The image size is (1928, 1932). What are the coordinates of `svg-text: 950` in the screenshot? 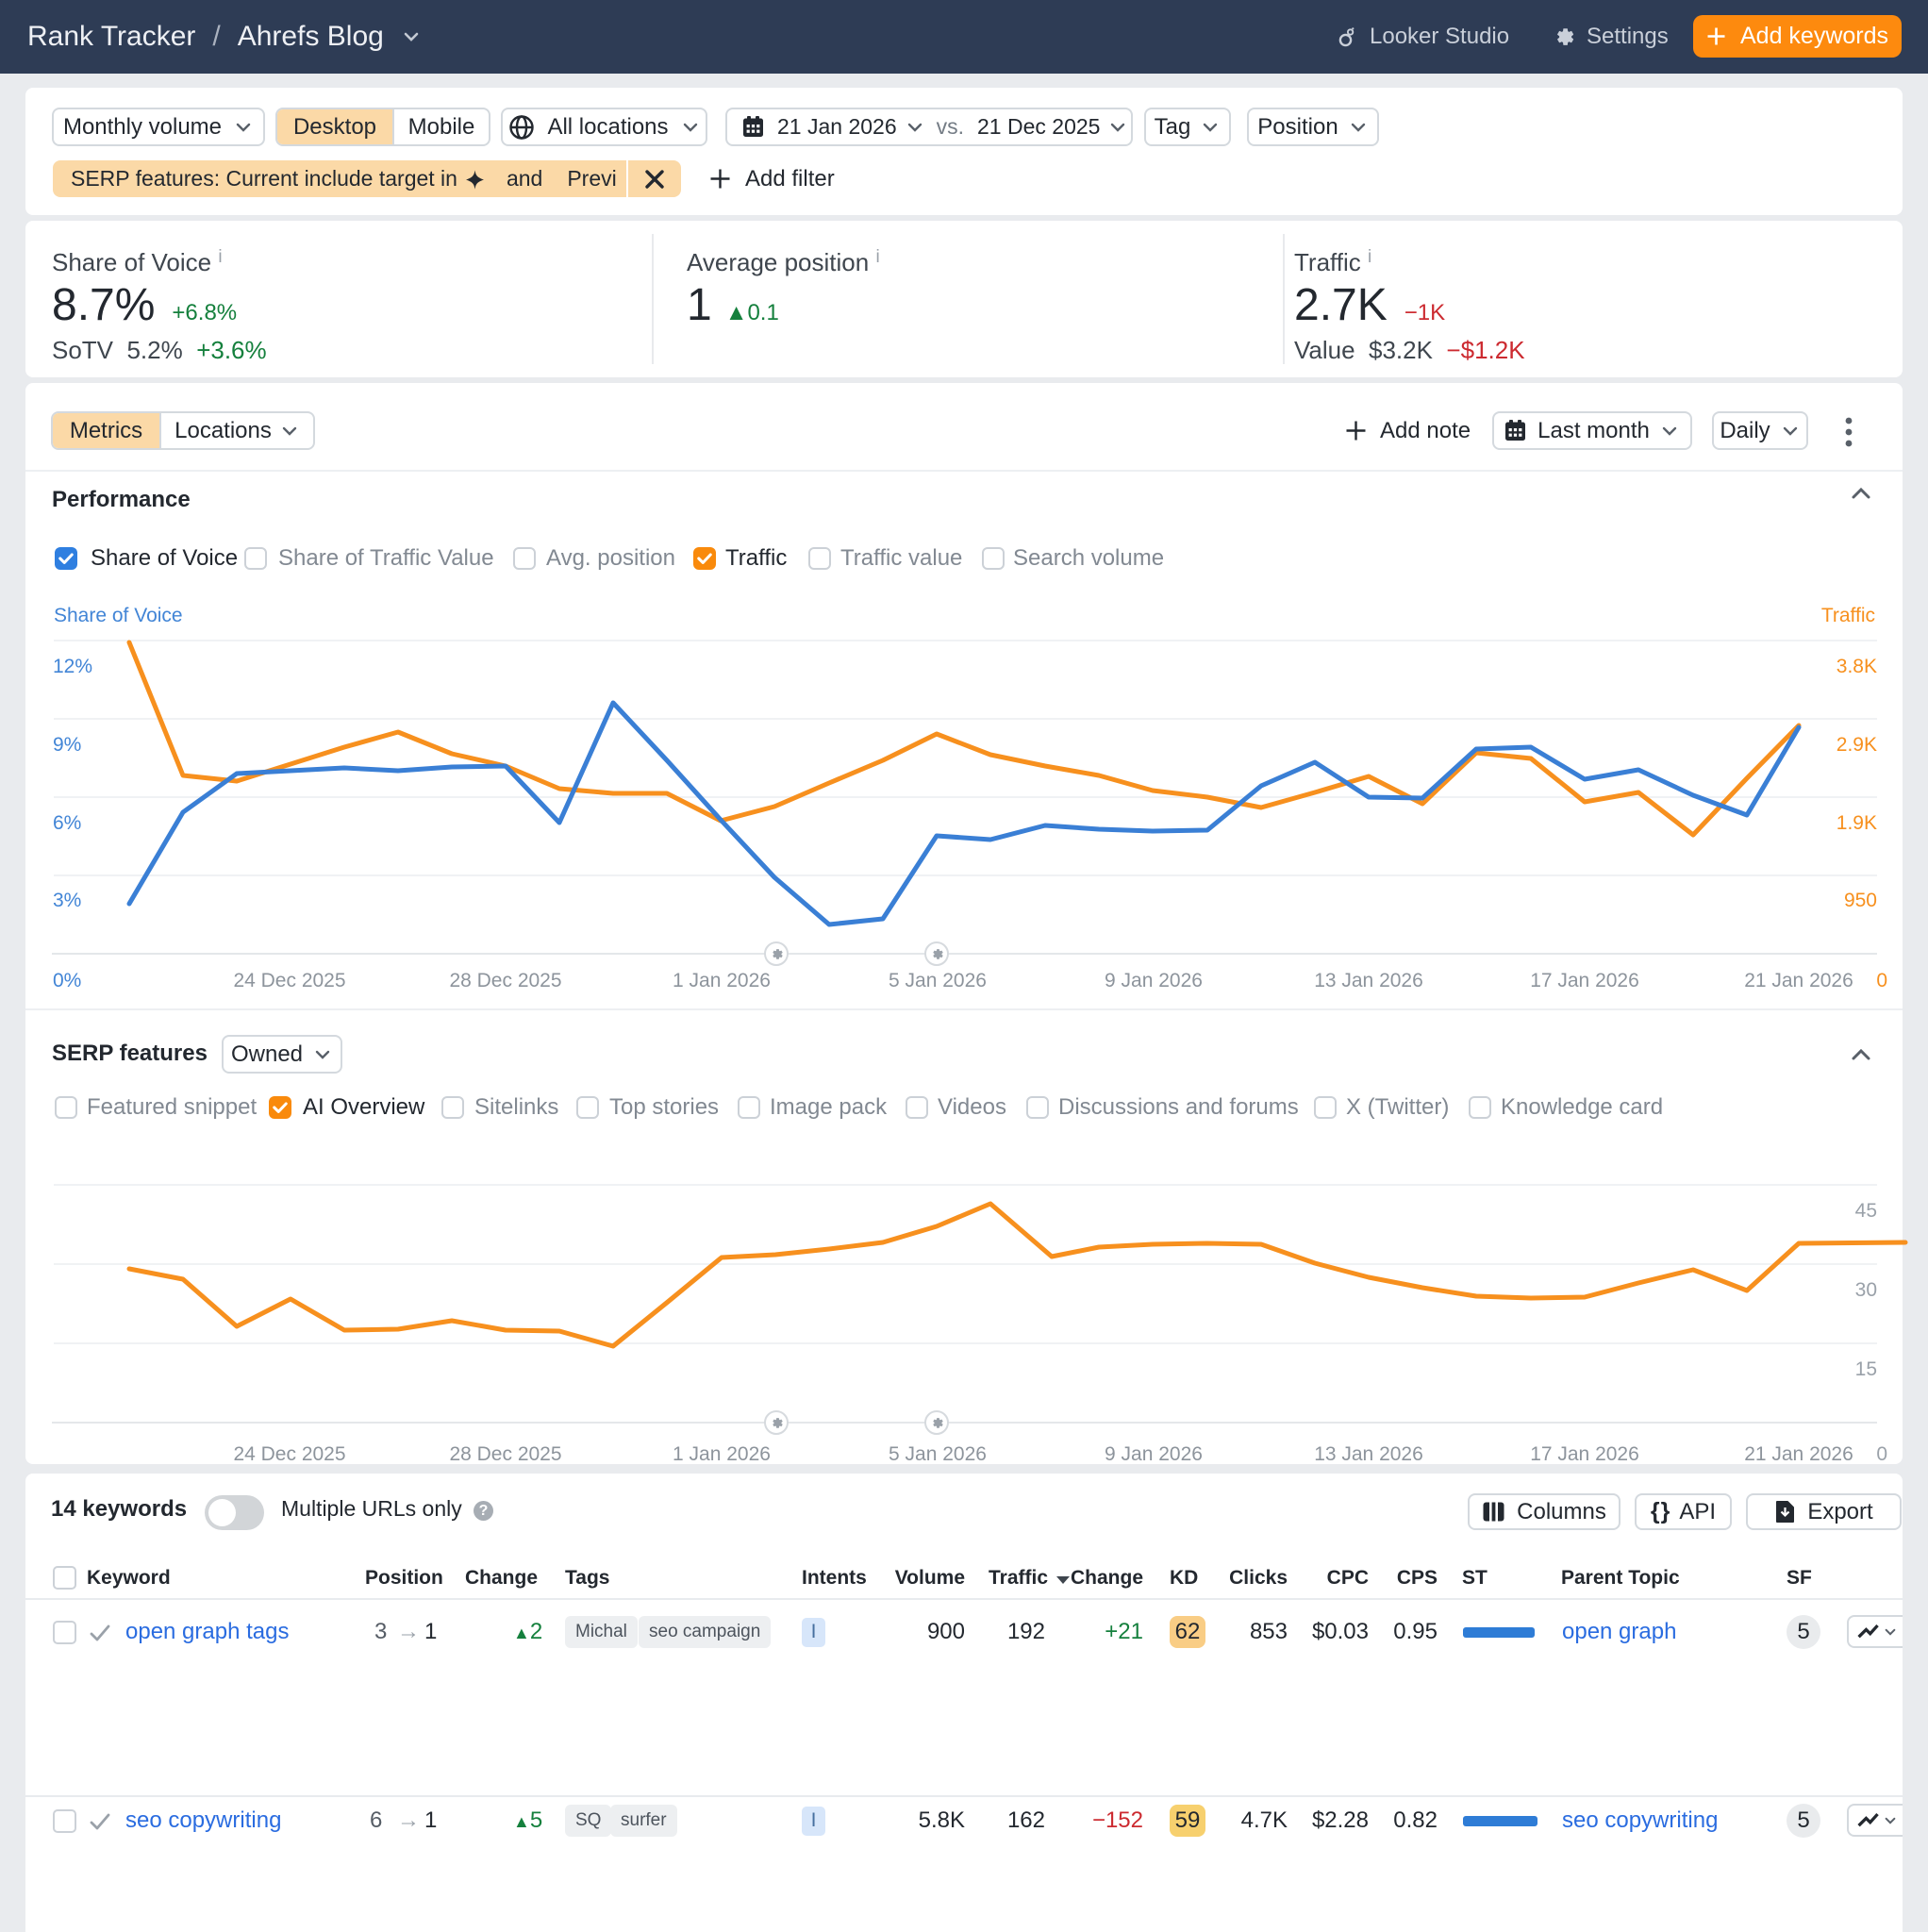 It's located at (1860, 900).